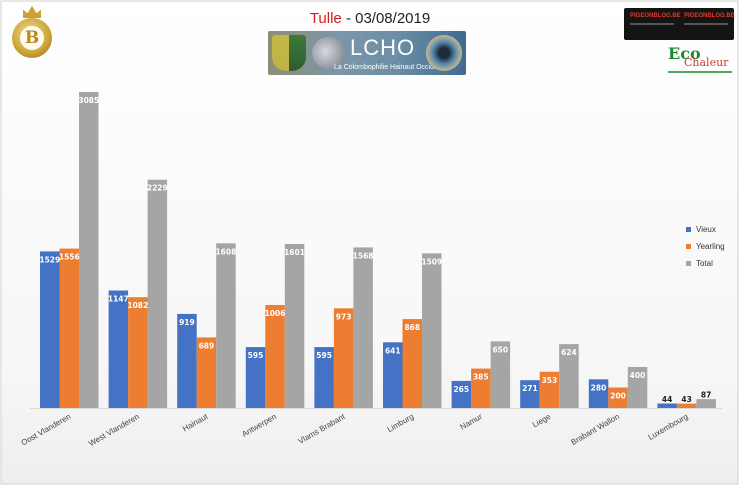 The height and width of the screenshot is (486, 740). Describe the element at coordinates (709, 16) in the screenshot. I see `ad-right-text: PIGEONBLOG.BE` at that location.